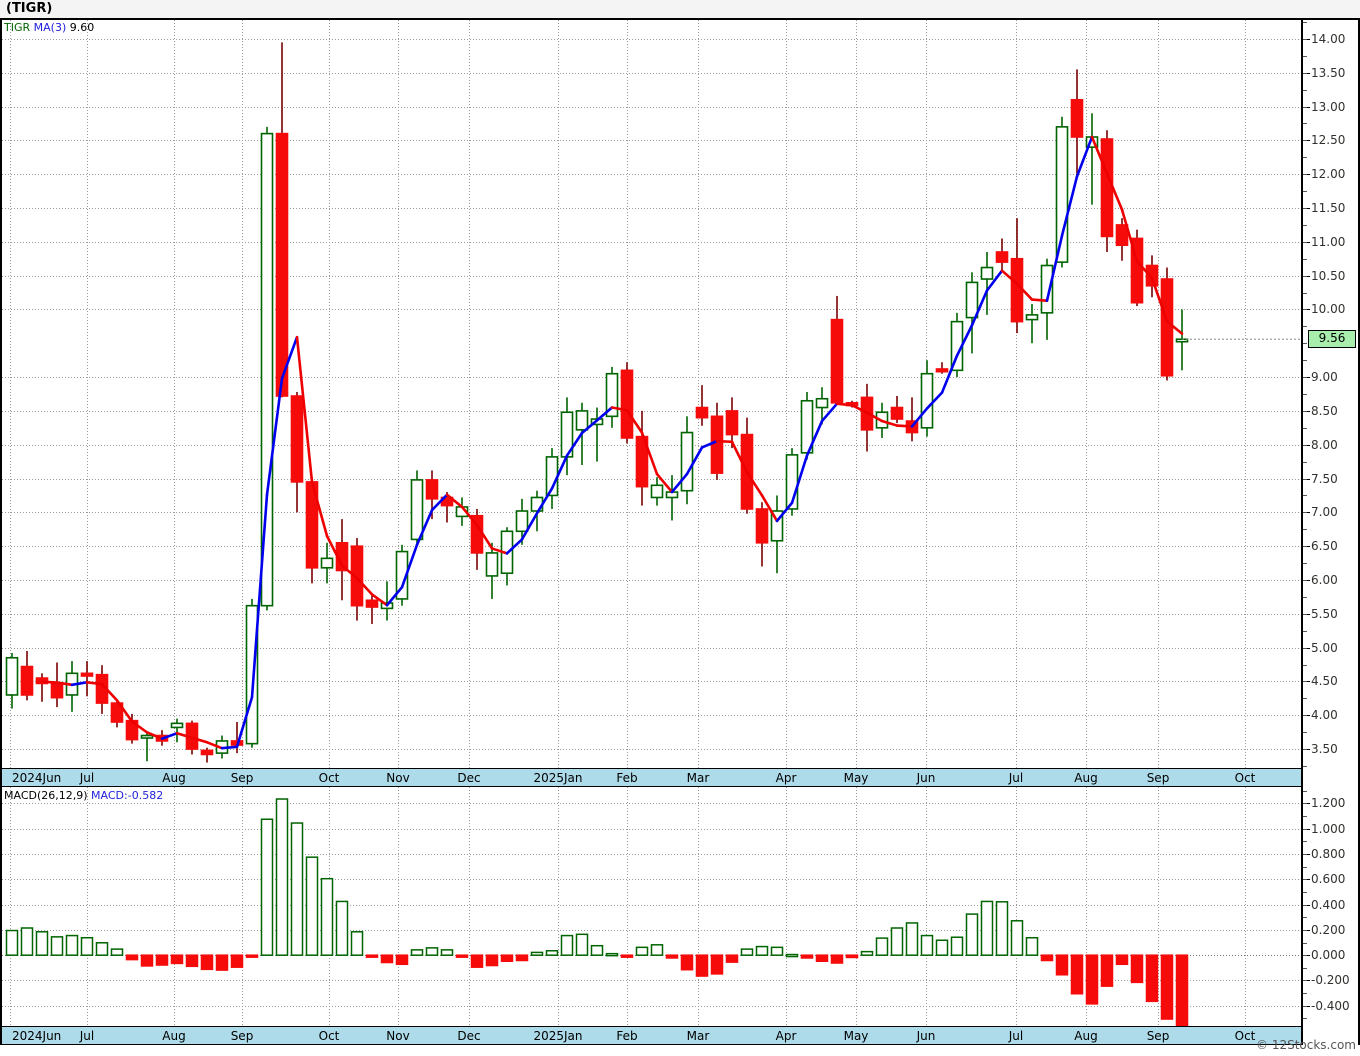  What do you see at coordinates (1324, 749) in the screenshot?
I see `price-tick-label: 3.50` at bounding box center [1324, 749].